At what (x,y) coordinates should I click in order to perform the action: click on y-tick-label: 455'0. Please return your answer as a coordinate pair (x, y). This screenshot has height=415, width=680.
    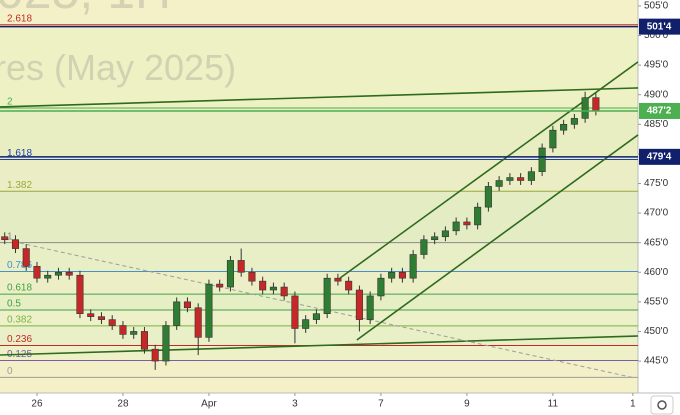
    Looking at the image, I should click on (656, 301).